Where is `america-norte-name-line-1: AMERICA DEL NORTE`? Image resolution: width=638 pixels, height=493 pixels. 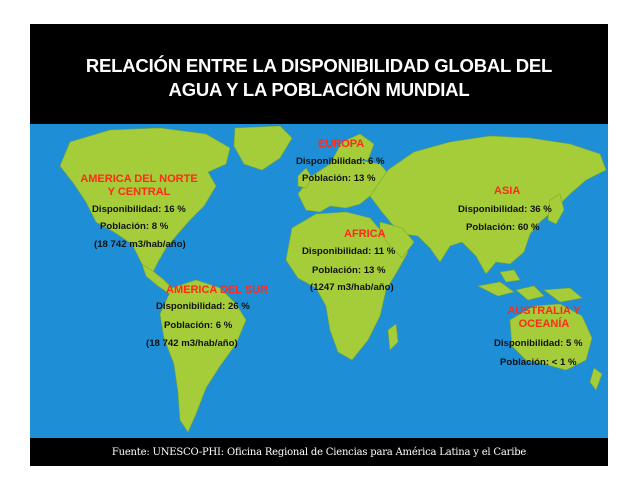
america-norte-name-line-1: AMERICA DEL NORTE is located at coordinates (139, 179).